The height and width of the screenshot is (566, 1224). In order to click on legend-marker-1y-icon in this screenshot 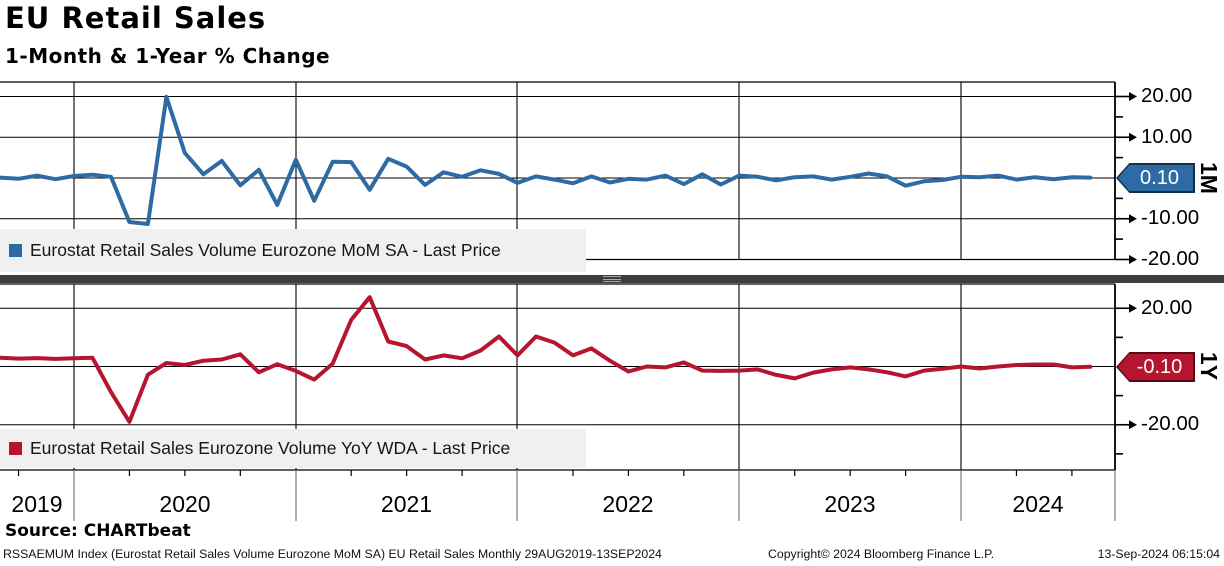, I will do `click(15, 448)`.